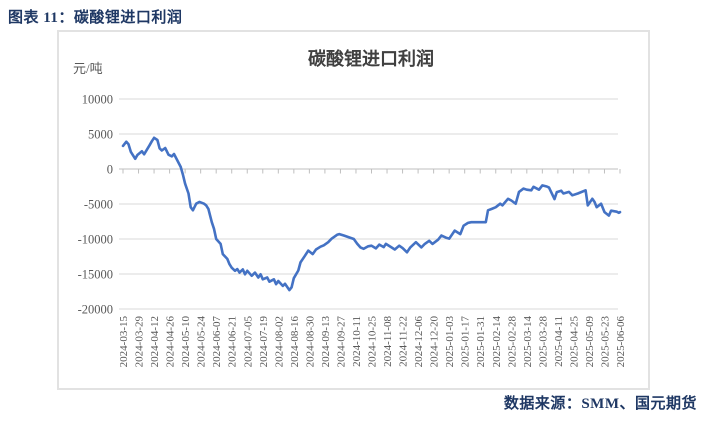 The height and width of the screenshot is (424, 709). What do you see at coordinates (110, 170) in the screenshot?
I see `y-tick-label: 0` at bounding box center [110, 170].